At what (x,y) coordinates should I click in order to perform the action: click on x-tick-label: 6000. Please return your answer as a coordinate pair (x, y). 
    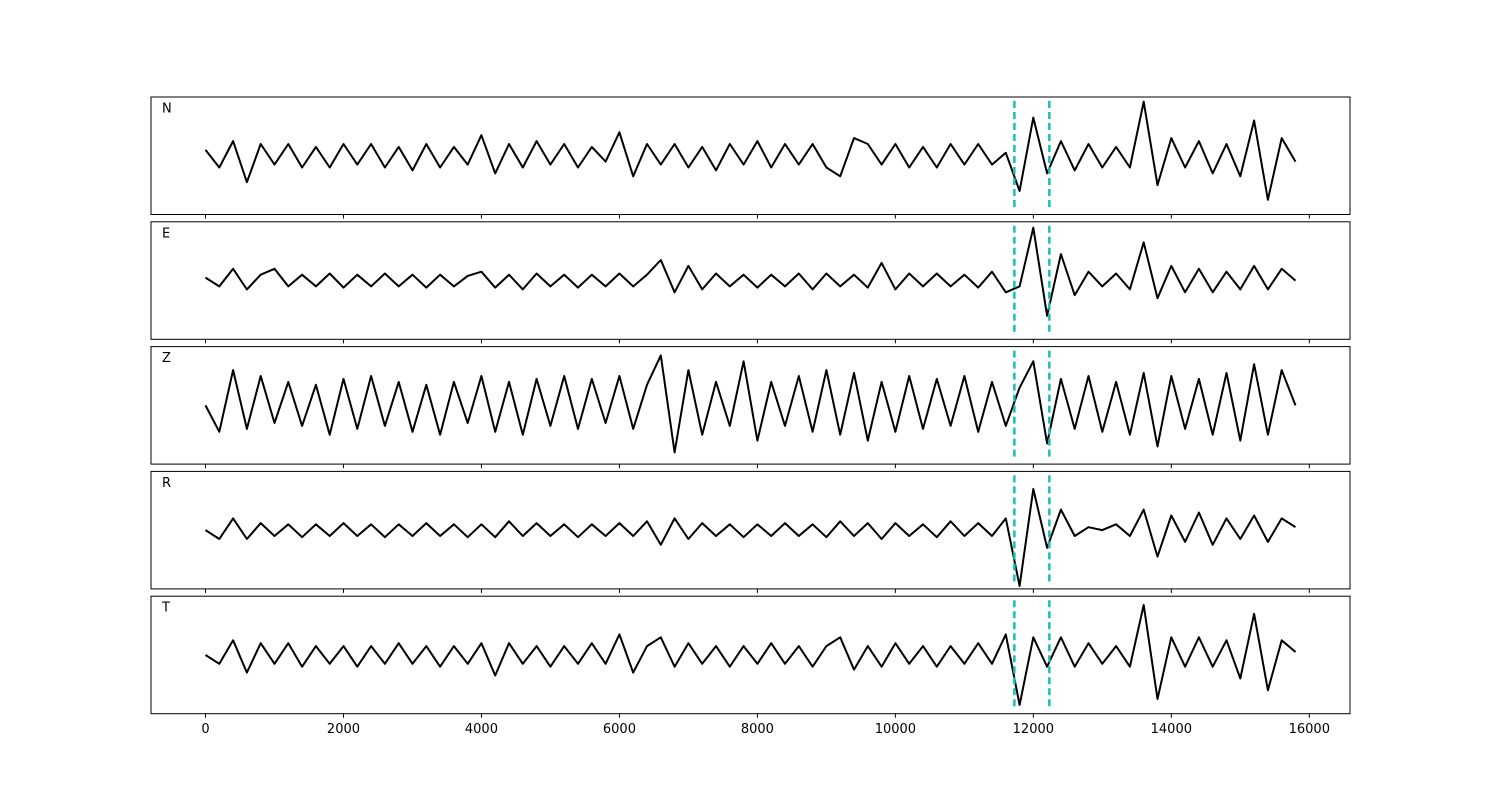
    Looking at the image, I should click on (619, 729).